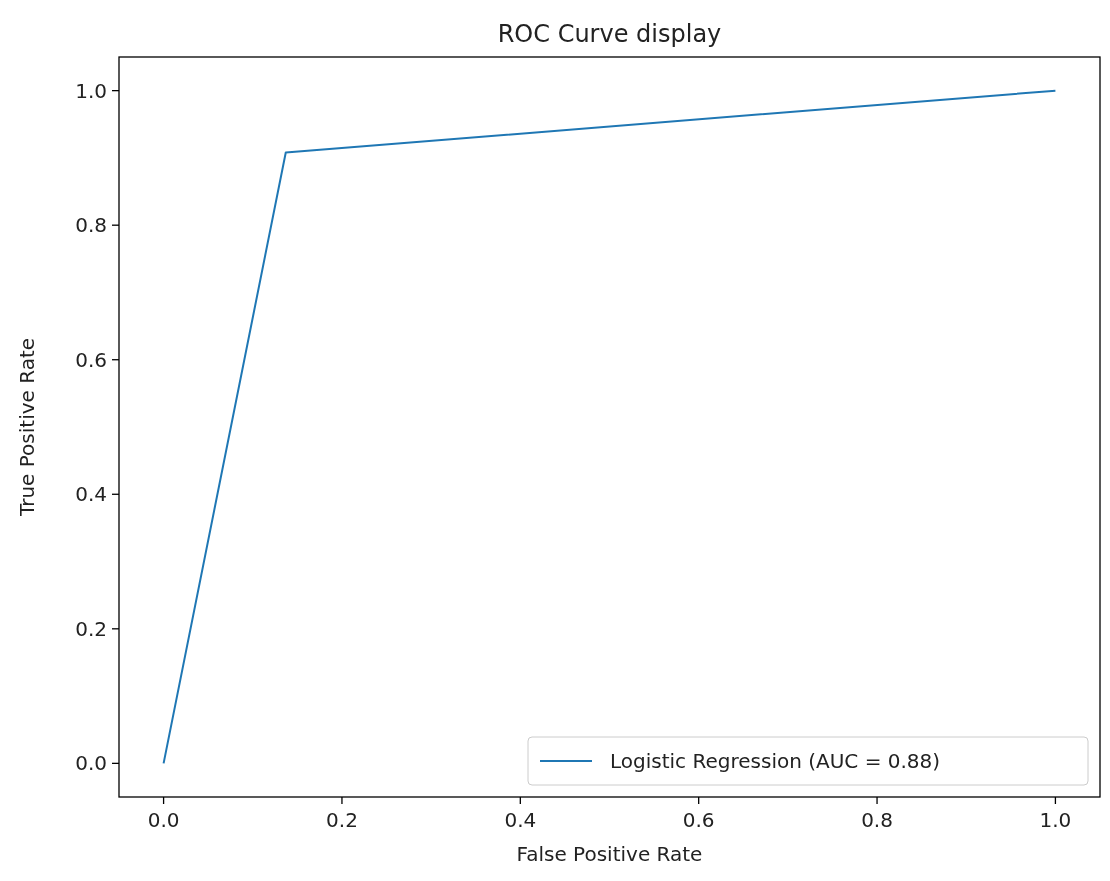 The image size is (1110, 881). What do you see at coordinates (698, 820) in the screenshot?
I see `x-tick-label: 0.6` at bounding box center [698, 820].